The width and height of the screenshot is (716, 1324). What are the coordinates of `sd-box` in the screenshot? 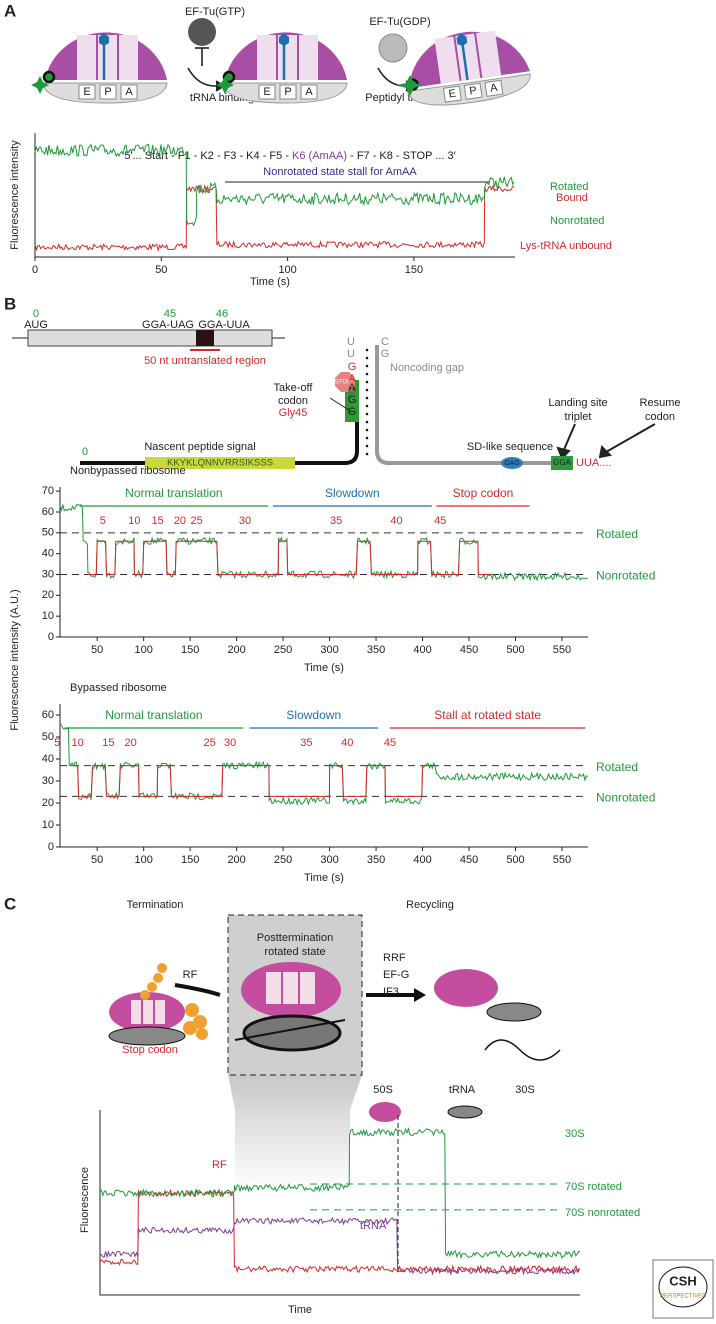 It's located at (512, 463).